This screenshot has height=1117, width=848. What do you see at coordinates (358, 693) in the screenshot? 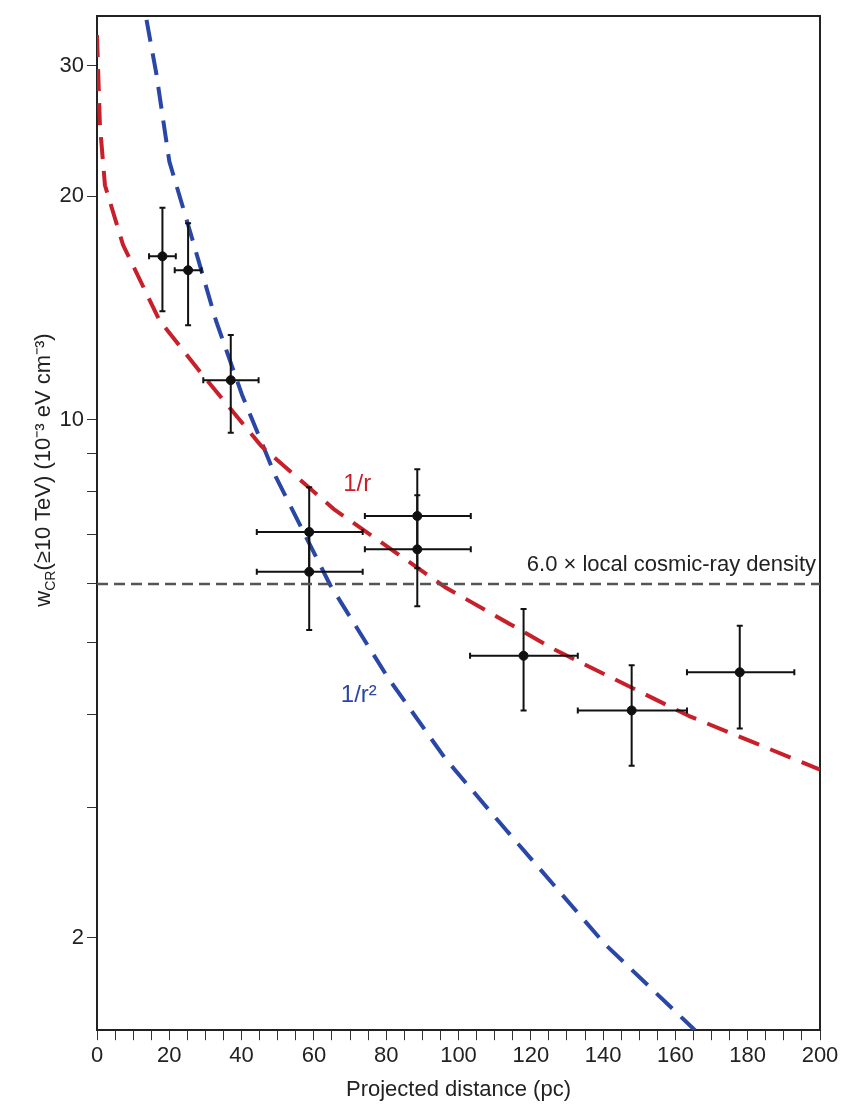
I see `series-label: 1/r²` at bounding box center [358, 693].